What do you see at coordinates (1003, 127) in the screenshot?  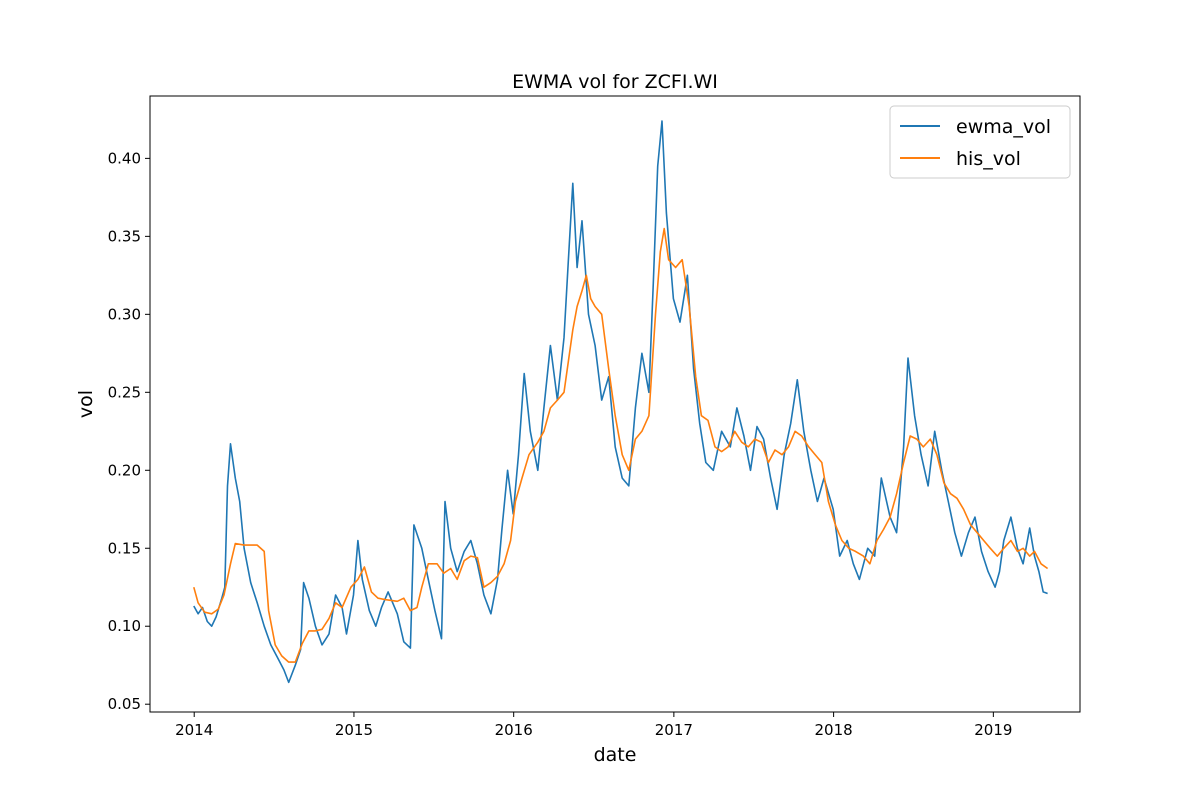 I see `legend-label-ewma_vol: ewma_vol` at bounding box center [1003, 127].